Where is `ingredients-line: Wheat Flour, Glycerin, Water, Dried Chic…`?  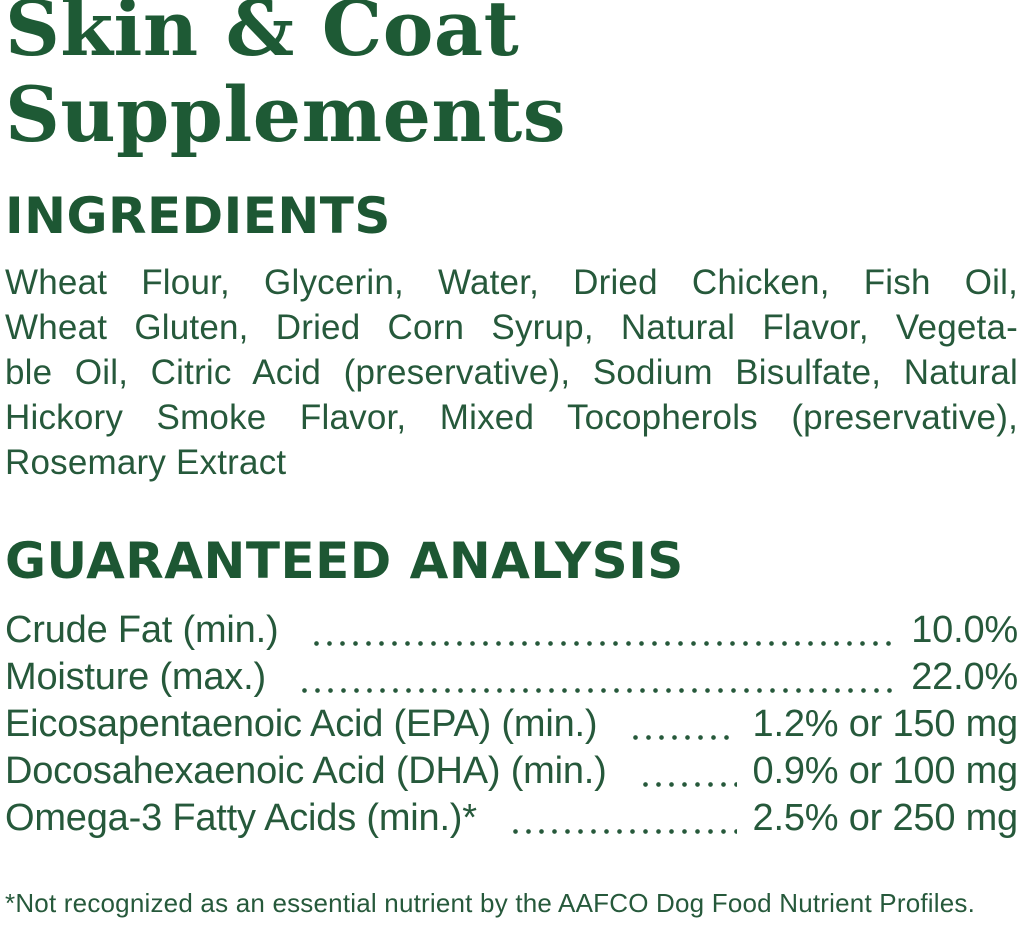 ingredients-line: Wheat Flour, Glycerin, Water, Dried Chic… is located at coordinates (511, 282).